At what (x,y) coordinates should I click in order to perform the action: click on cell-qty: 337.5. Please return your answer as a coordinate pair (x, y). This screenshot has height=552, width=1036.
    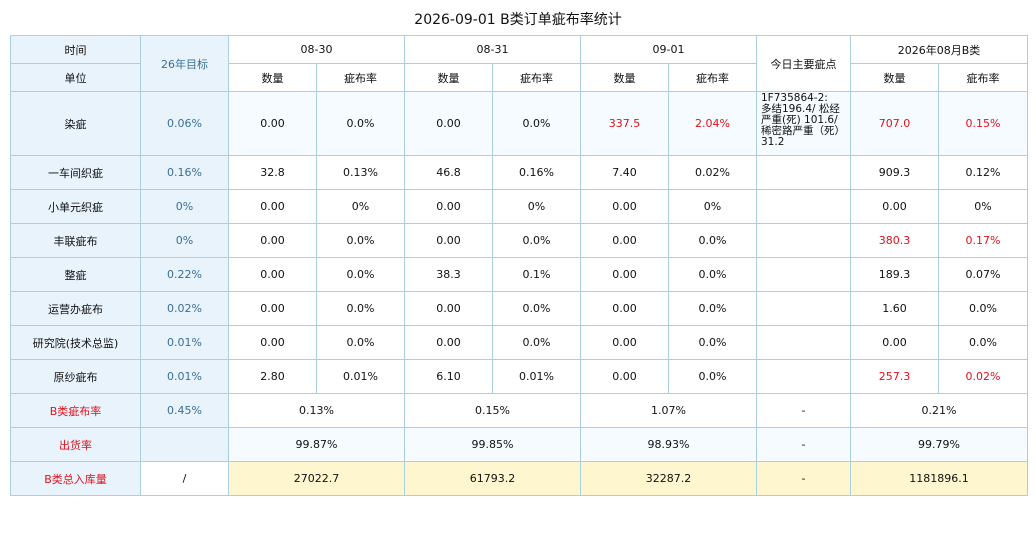
    Looking at the image, I should click on (624, 123).